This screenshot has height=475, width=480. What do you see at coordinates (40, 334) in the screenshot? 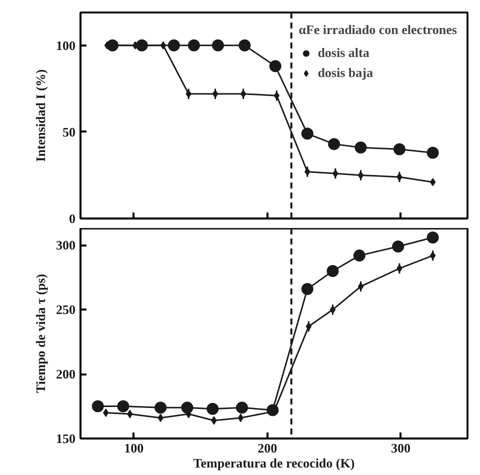
I see `y-axis-title: Tiempo de vida τ (ps)` at bounding box center [40, 334].